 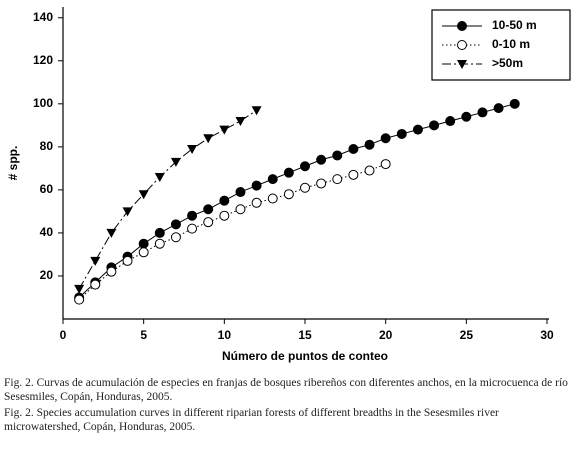 I want to click on y-tick-label: 100, so click(x=43, y=103).